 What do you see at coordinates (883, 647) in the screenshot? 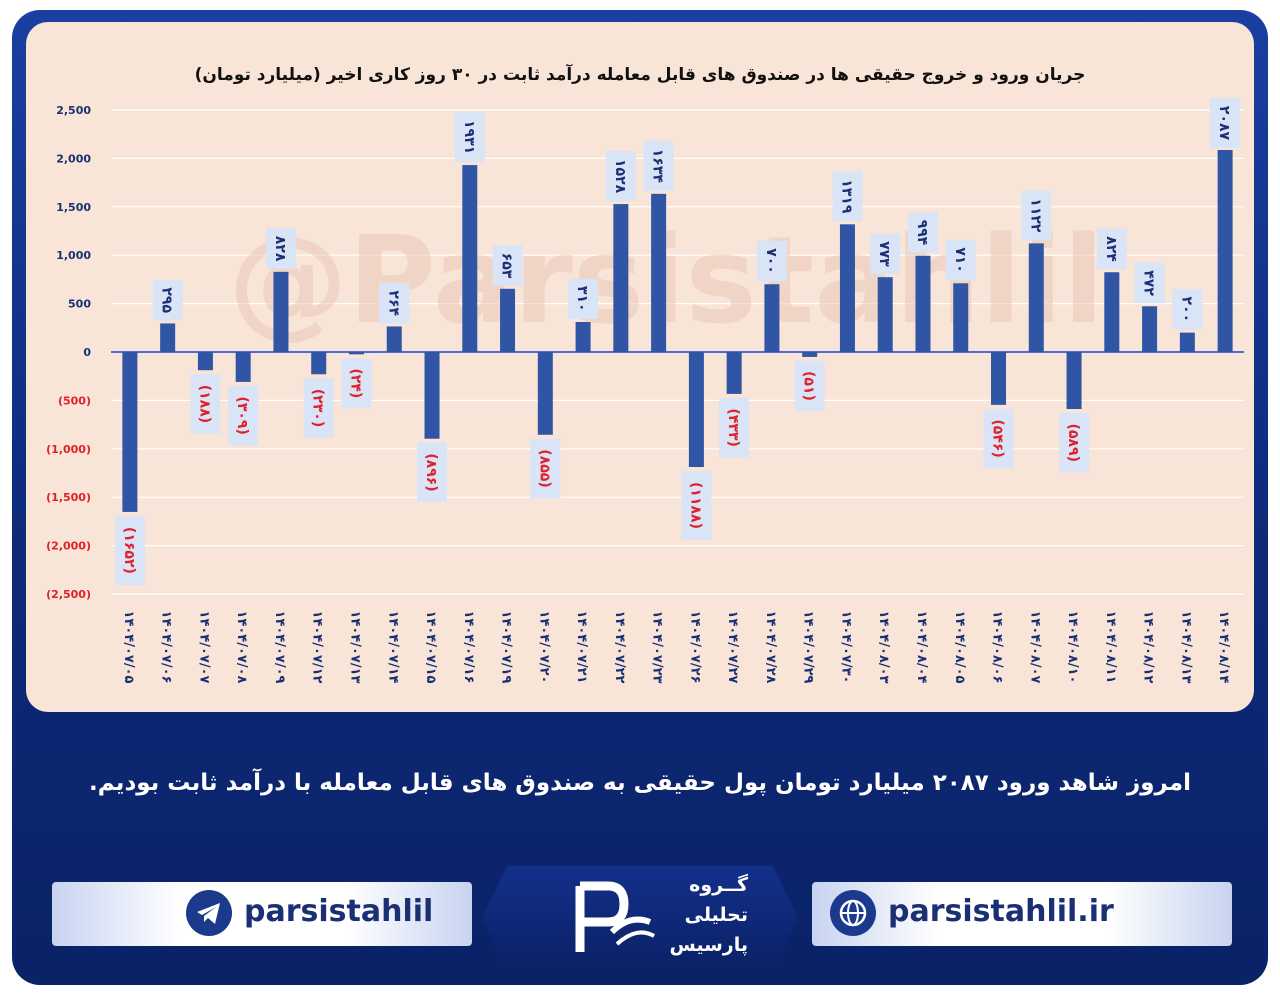
I see `x-tick-label: ۱۴۰۴/۰۸/۰۳` at bounding box center [883, 647].